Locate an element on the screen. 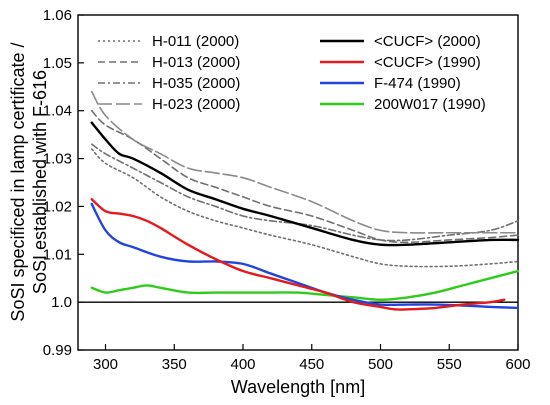 Image resolution: width=550 pixels, height=405 pixels. x-axis-title: Wavelength [nm] is located at coordinates (298, 387).